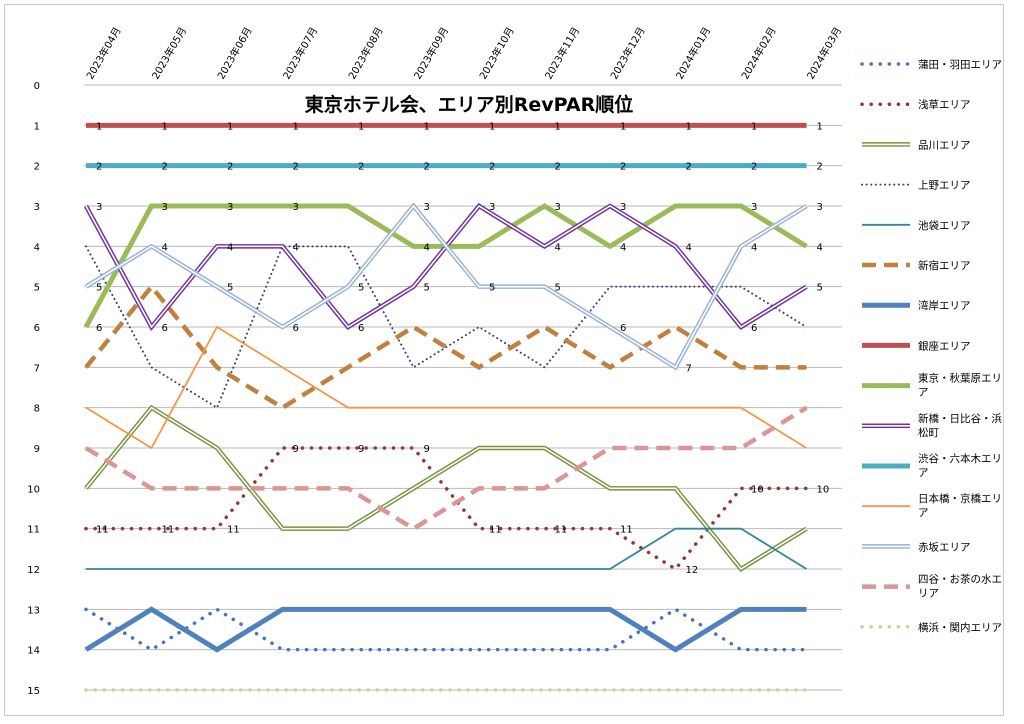 The height and width of the screenshot is (724, 1024). I want to click on data-label: 12, so click(692, 570).